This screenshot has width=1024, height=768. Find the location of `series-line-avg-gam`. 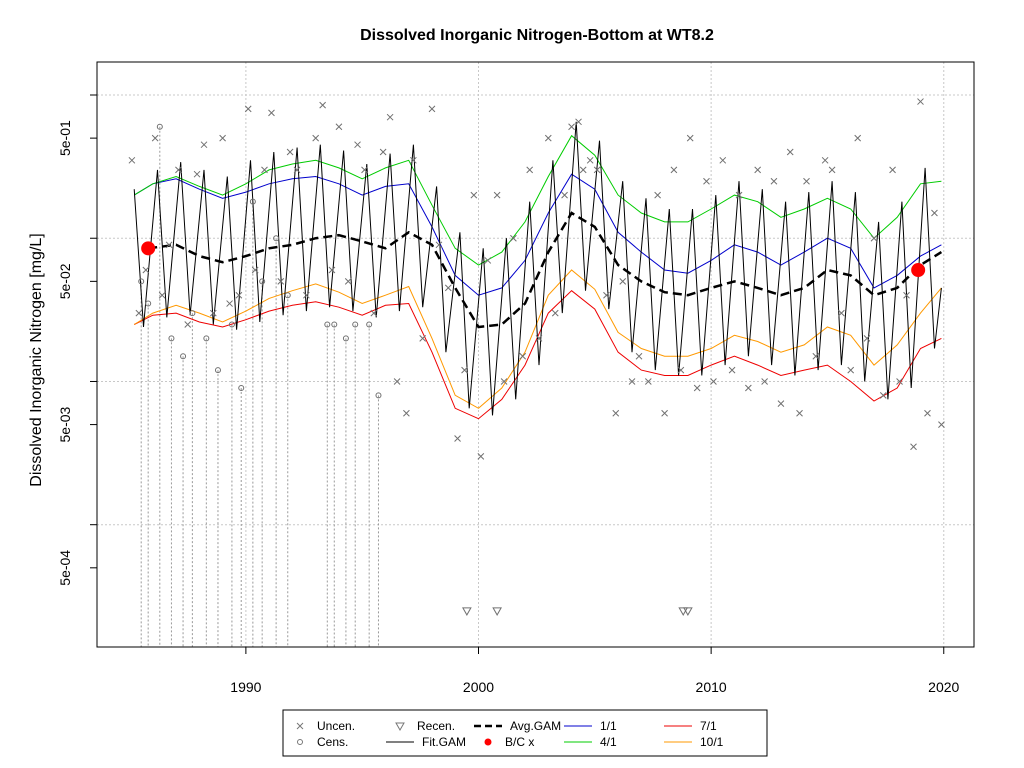

series-line-avg-gam is located at coordinates (545, 270).